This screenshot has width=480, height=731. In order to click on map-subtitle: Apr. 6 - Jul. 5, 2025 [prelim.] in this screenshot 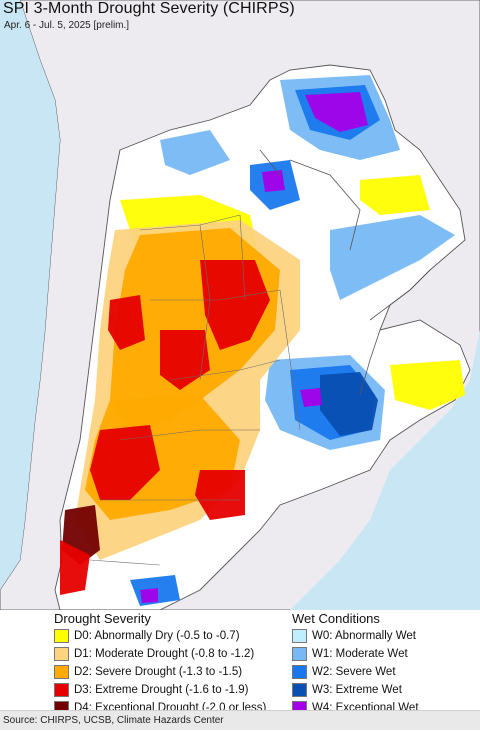, I will do `click(67, 25)`.